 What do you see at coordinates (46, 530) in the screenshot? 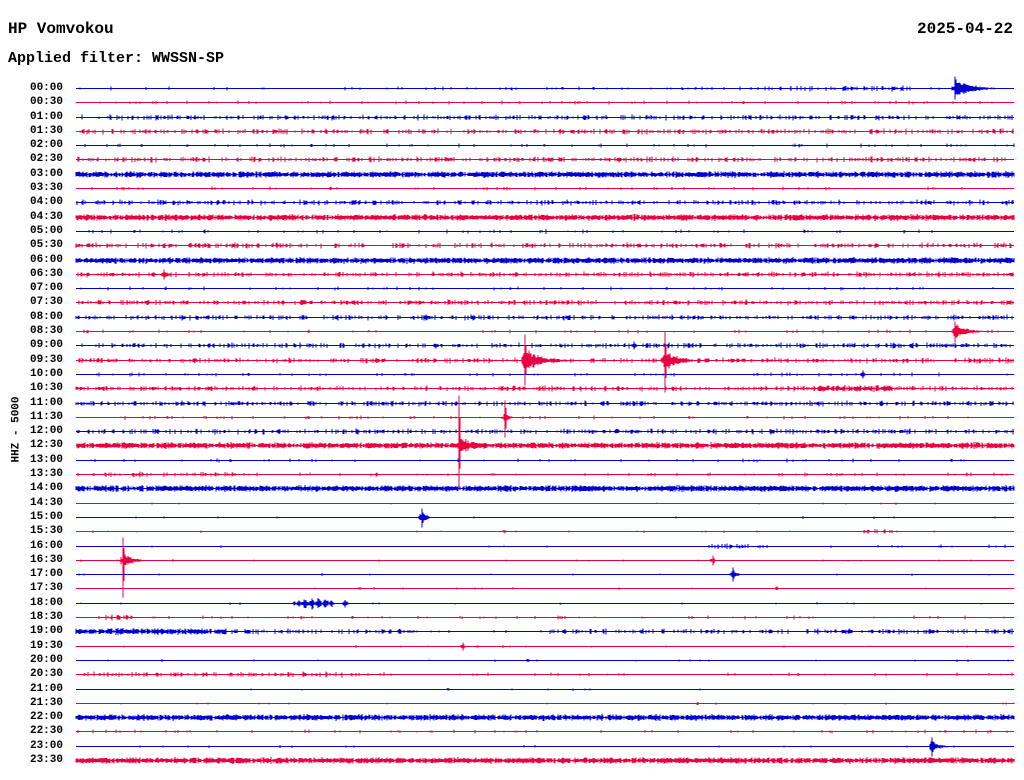
I see `time-label-1530: 15:30` at bounding box center [46, 530].